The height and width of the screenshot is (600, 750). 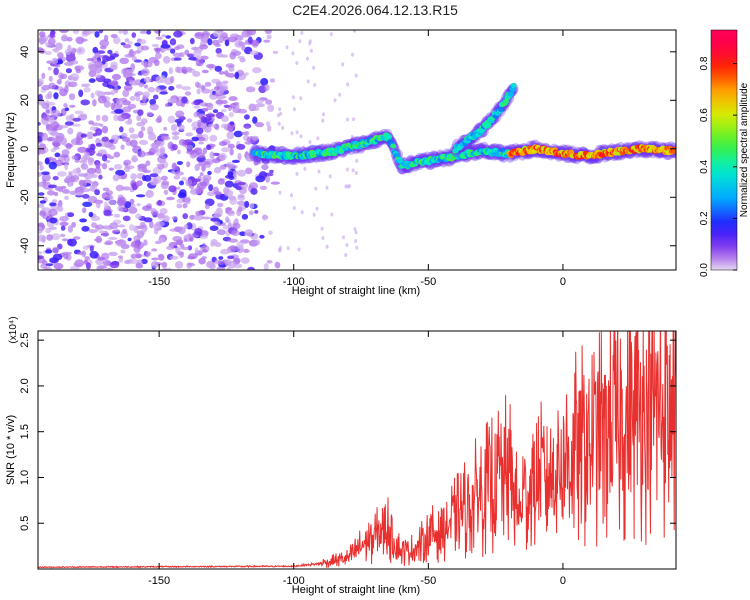 What do you see at coordinates (159, 581) in the screenshot?
I see `x-tick-label-bottom: -150` at bounding box center [159, 581].